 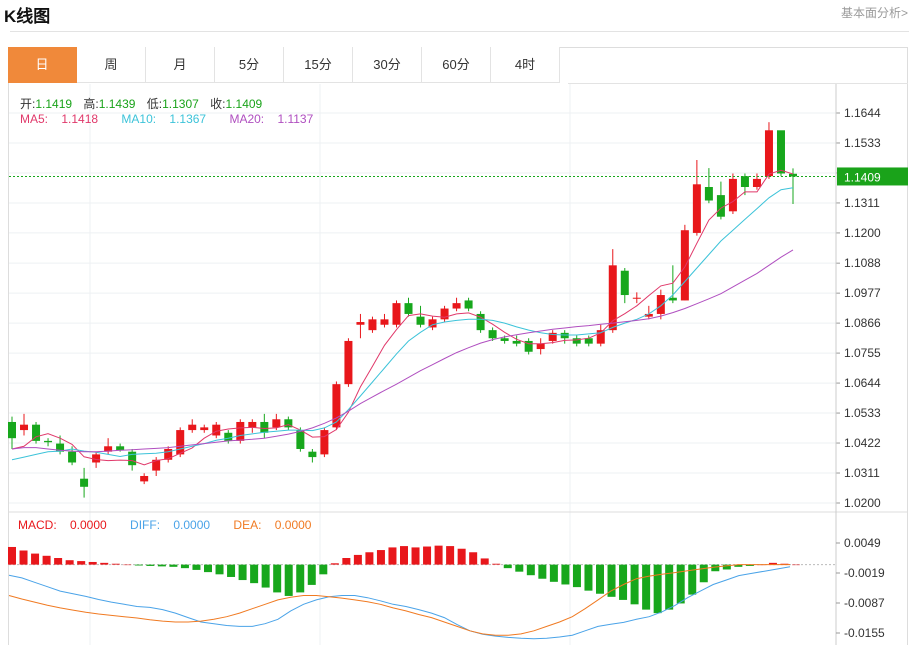 What do you see at coordinates (248, 119) in the screenshot?
I see `ma20-label: MA20:` at bounding box center [248, 119].